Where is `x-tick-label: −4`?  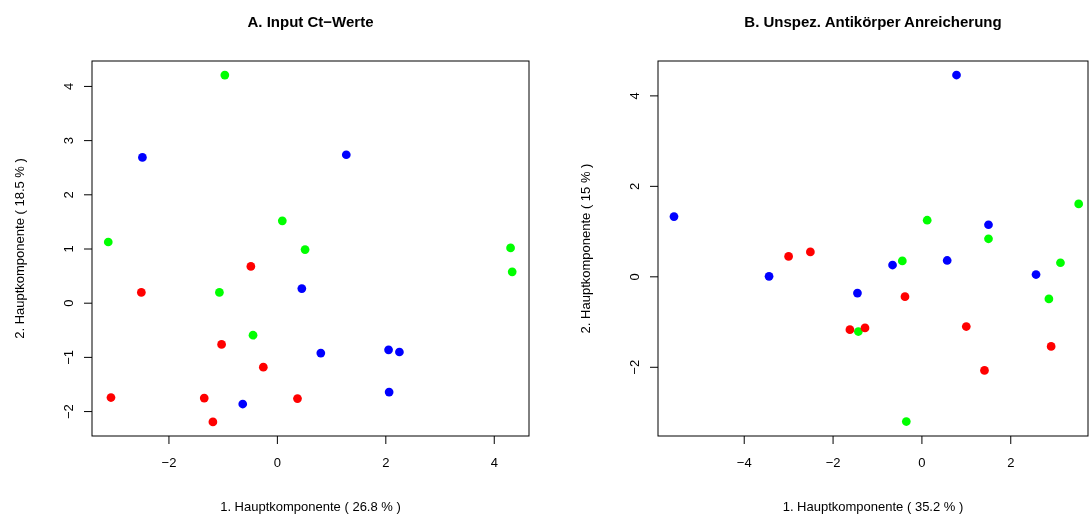 x-tick-label: −4 is located at coordinates (744, 463).